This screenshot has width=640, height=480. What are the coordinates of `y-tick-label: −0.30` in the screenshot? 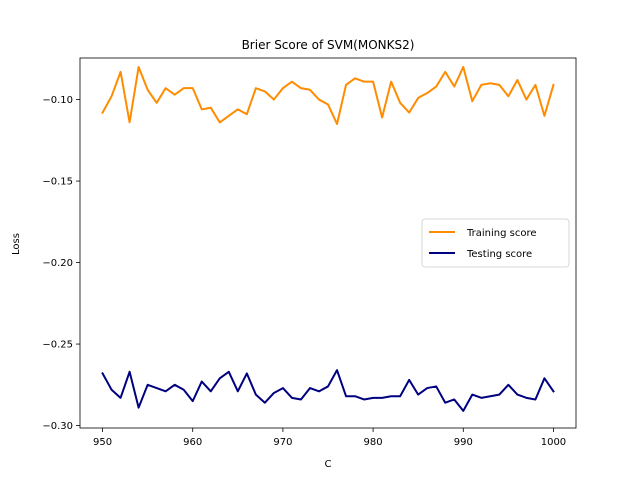 It's located at (57, 426).